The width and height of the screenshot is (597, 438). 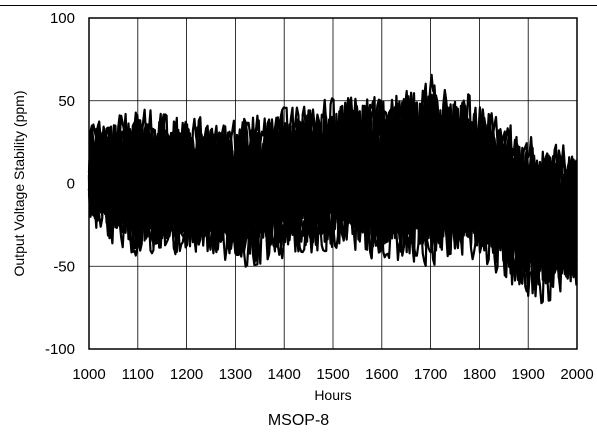 I want to click on y-tick-label: 0, so click(x=71, y=184).